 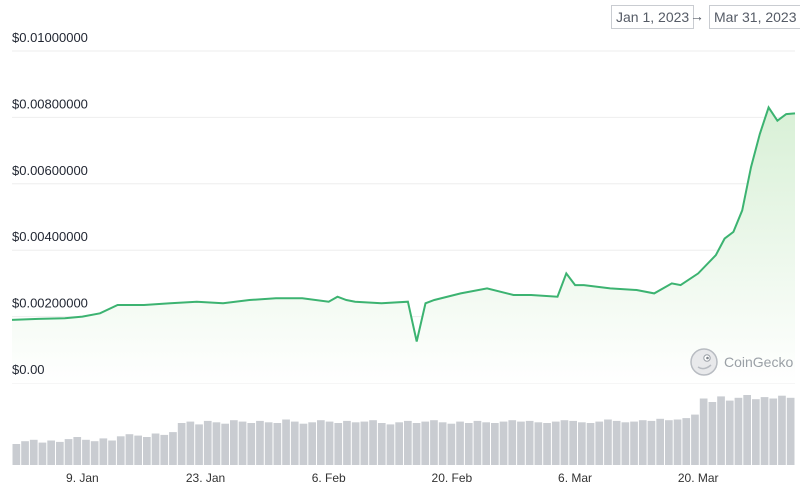 What do you see at coordinates (50, 236) in the screenshot?
I see `y-tick-label: $0.00400000` at bounding box center [50, 236].